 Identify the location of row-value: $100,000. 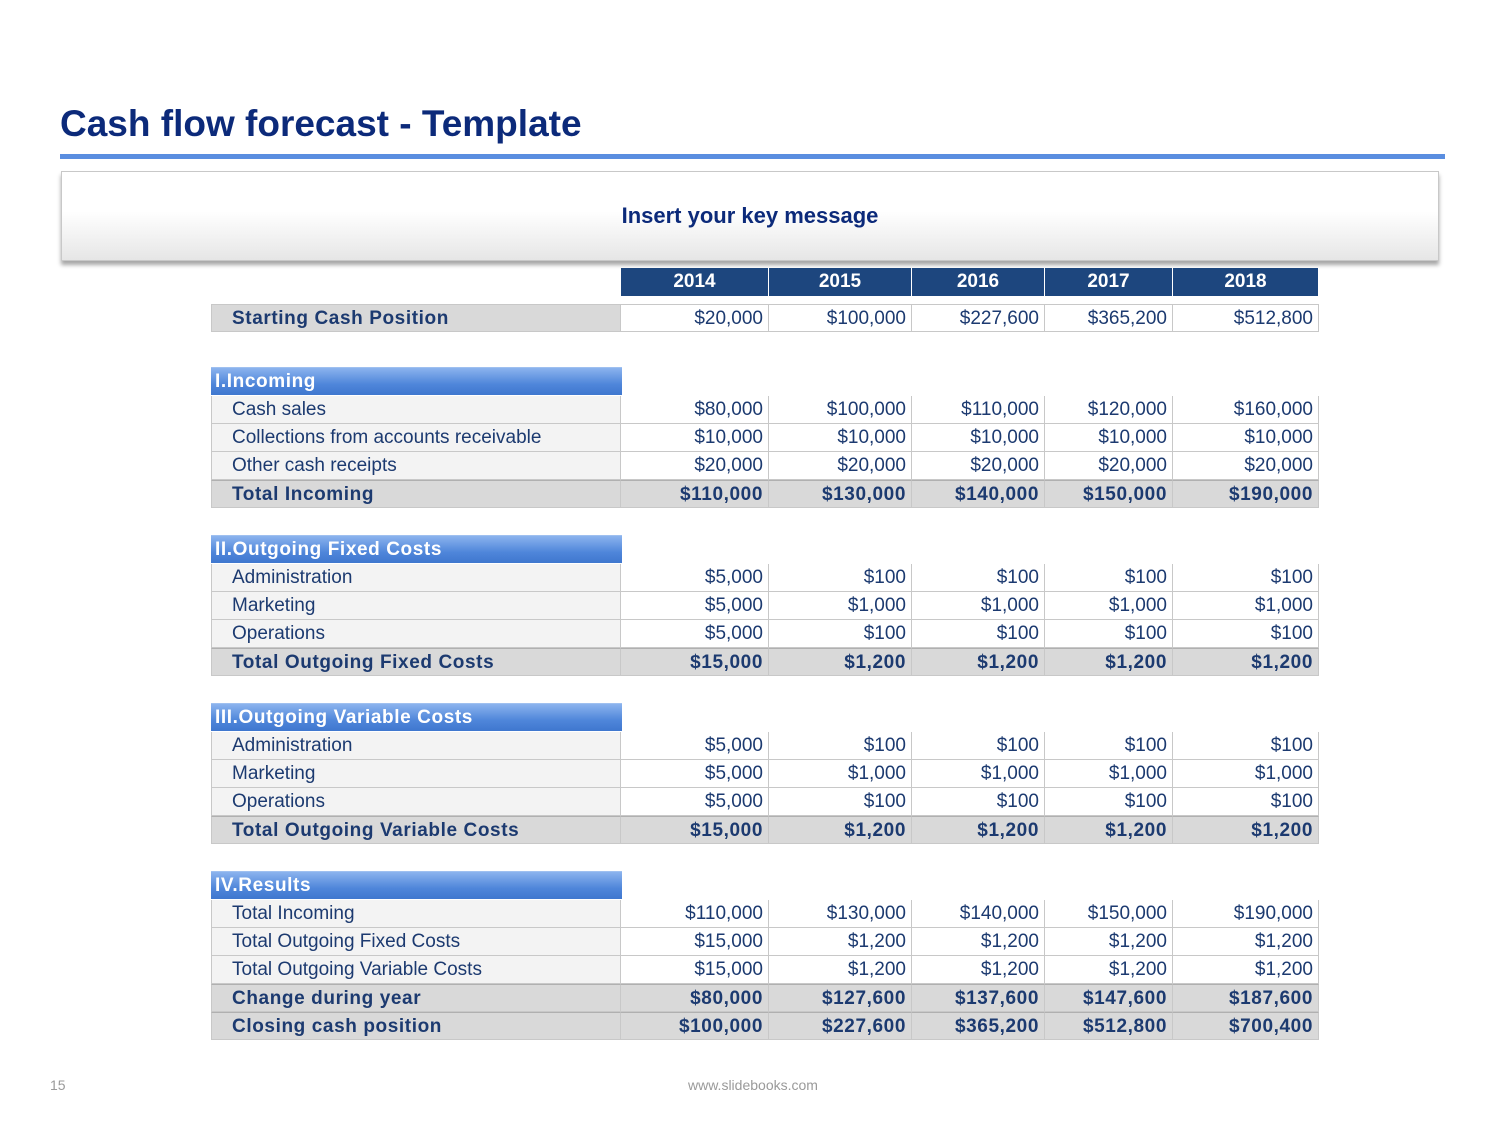
(840, 318).